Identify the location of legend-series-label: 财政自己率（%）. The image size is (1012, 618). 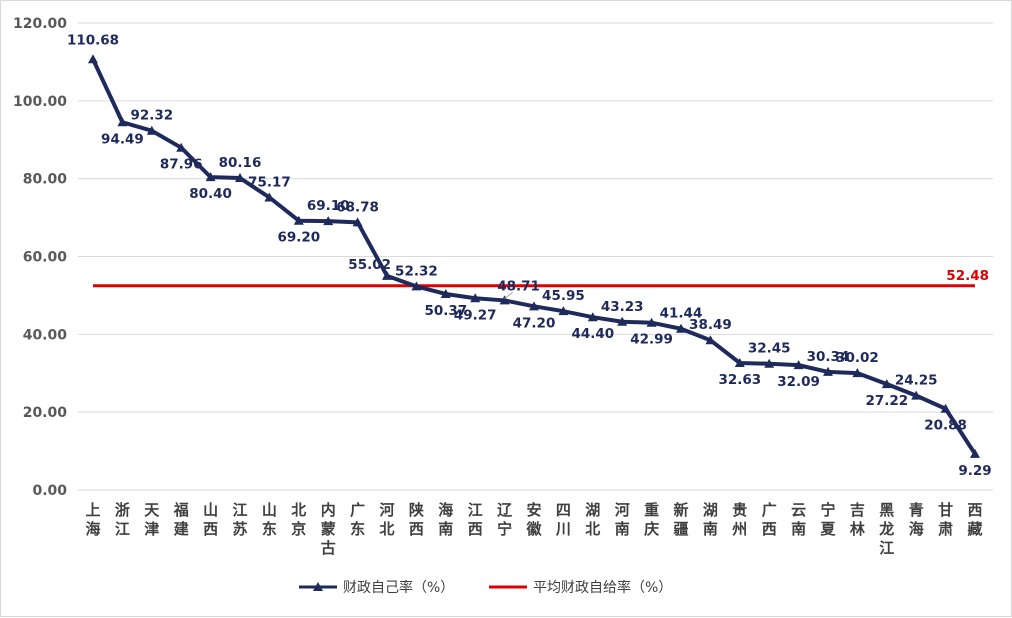
(398, 587).